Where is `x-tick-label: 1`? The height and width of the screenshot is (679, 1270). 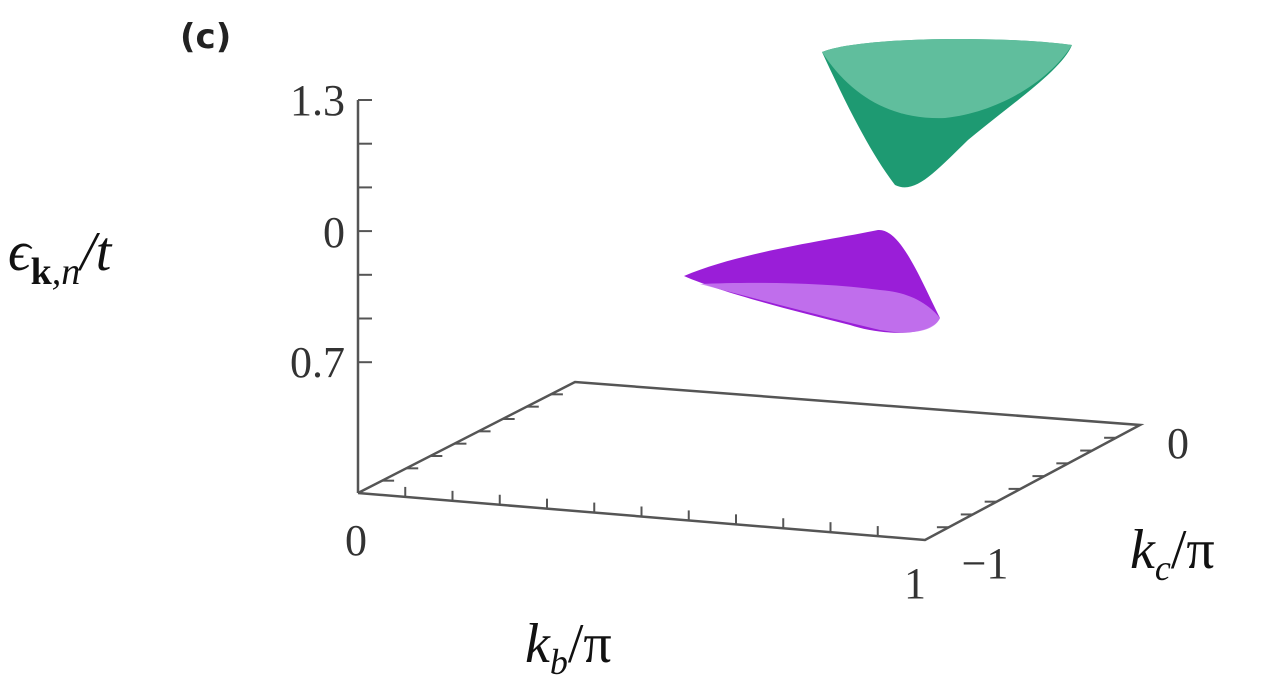 x-tick-label: 1 is located at coordinates (915, 583).